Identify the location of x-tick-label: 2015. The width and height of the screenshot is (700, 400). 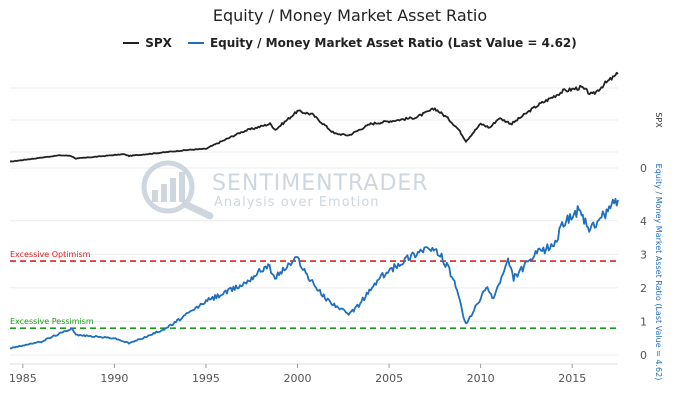
(572, 378).